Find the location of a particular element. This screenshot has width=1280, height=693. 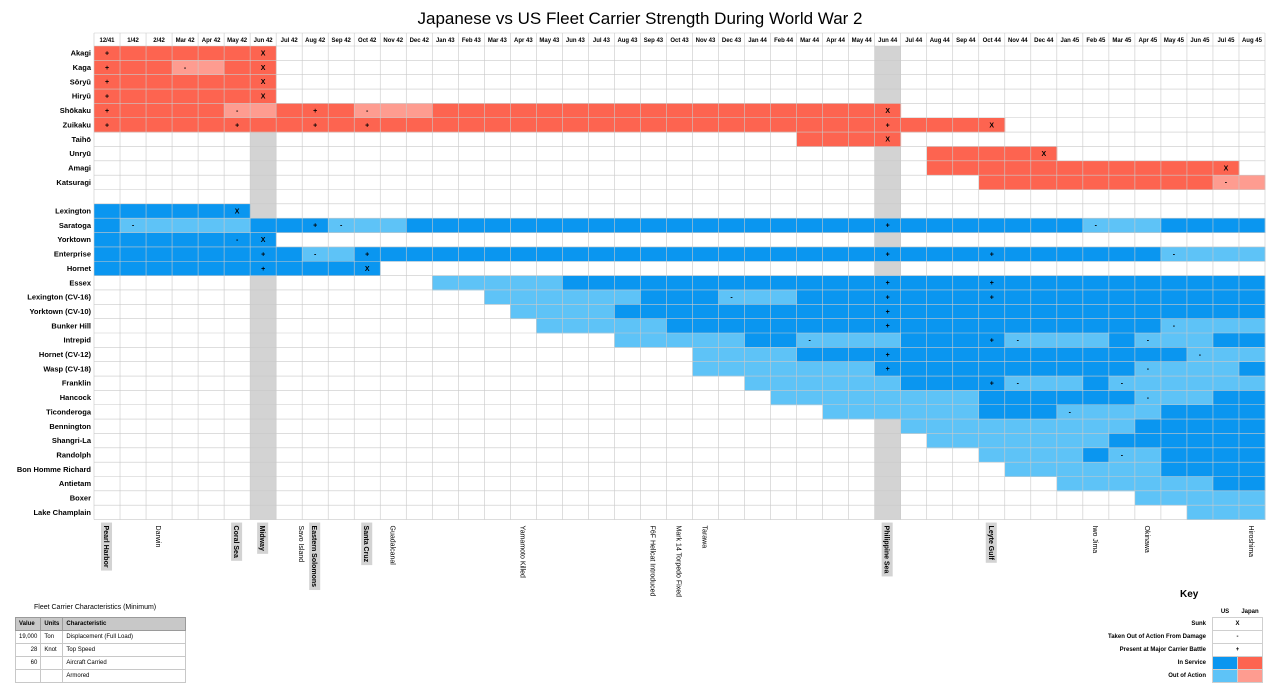

key-row-battle: Present at Major Carrier Battle + is located at coordinates (1186, 650).